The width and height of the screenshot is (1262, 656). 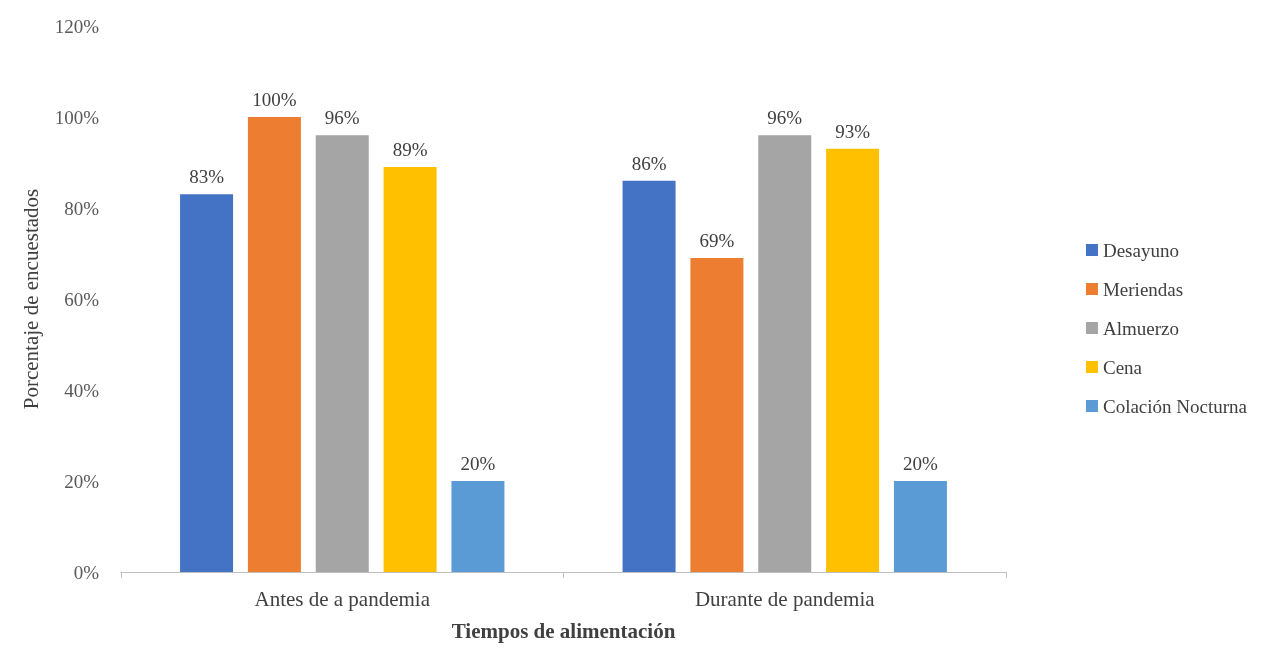 I want to click on y-tick-label: 120%, so click(x=77, y=26).